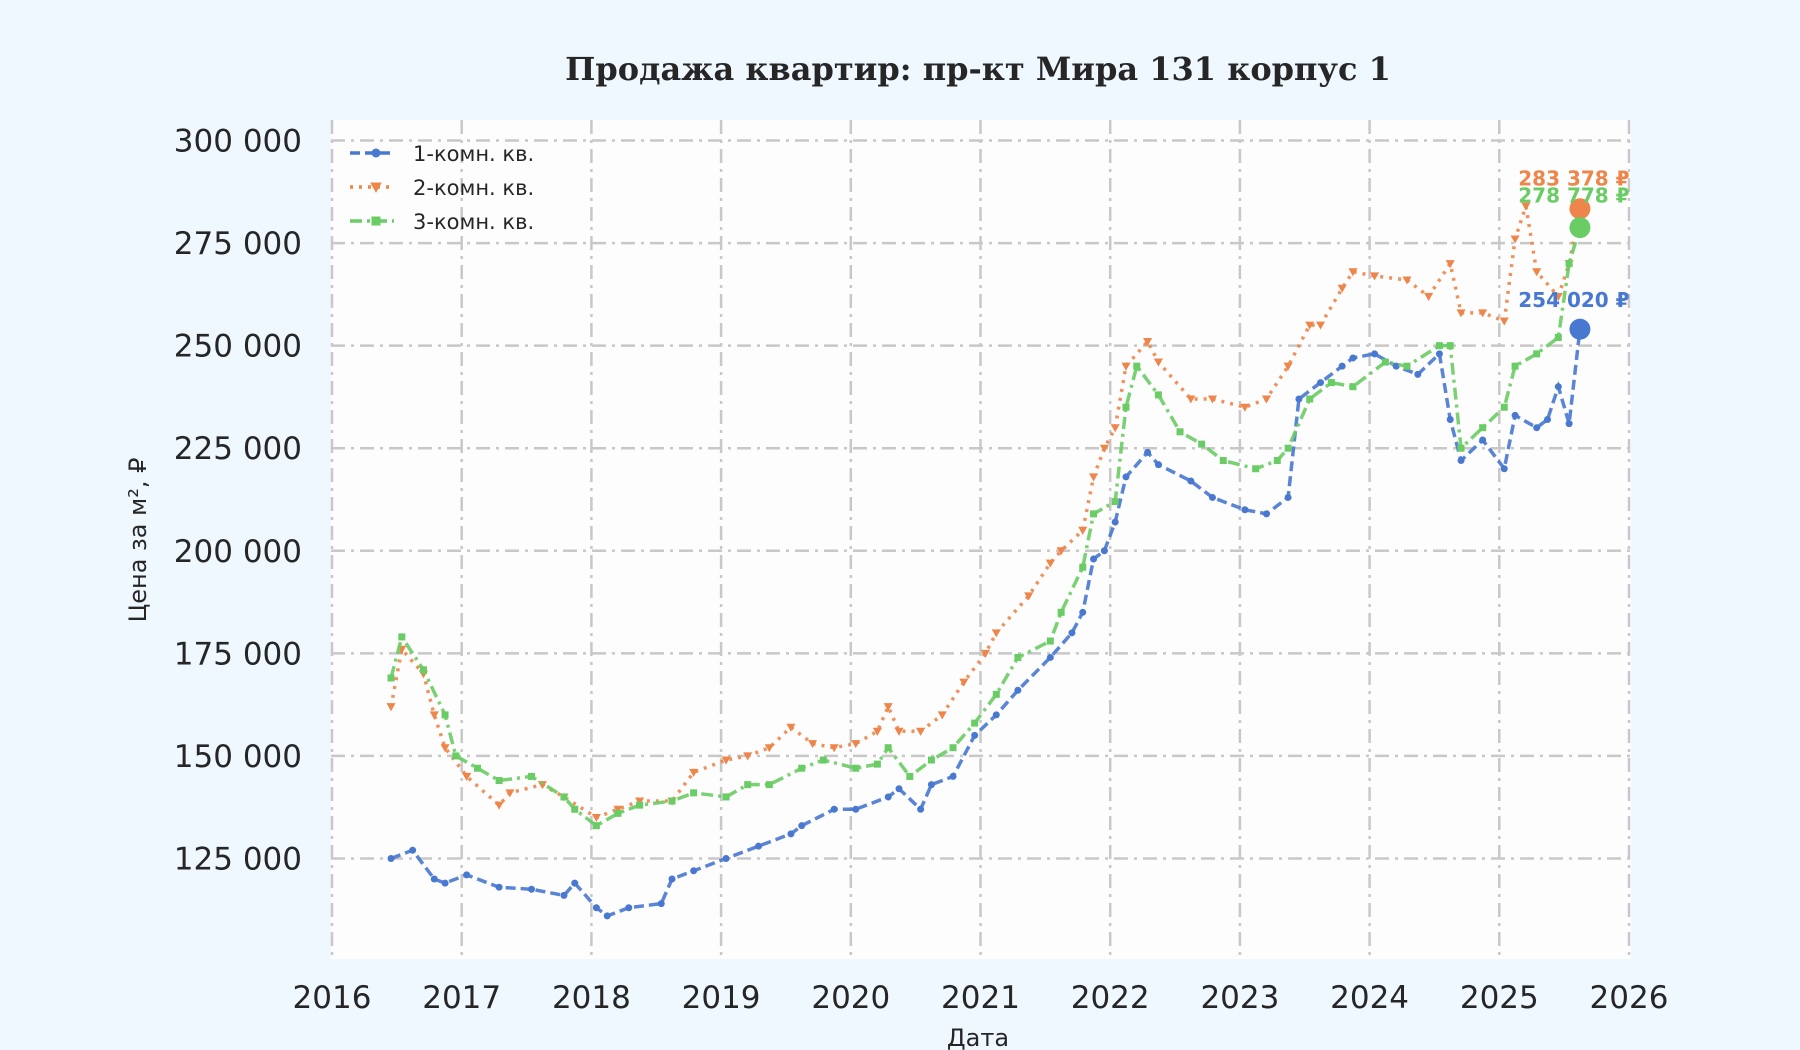 The width and height of the screenshot is (1800, 1050). Describe the element at coordinates (461, 998) in the screenshot. I see `x-tick-label: 2017` at that location.